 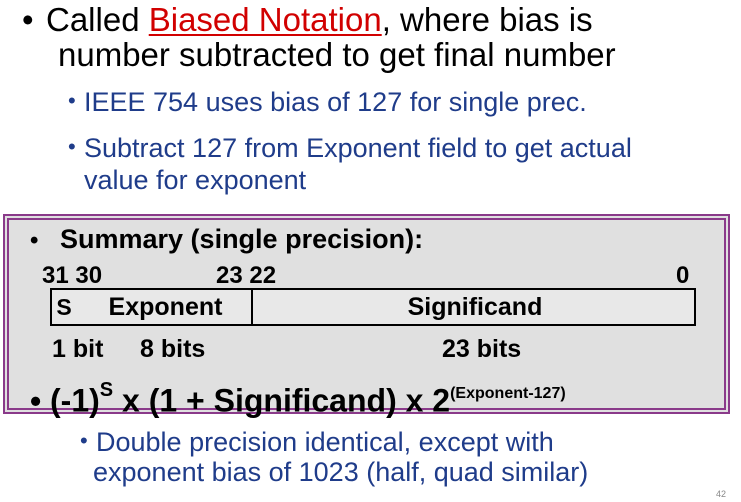 What do you see at coordinates (89, 275) in the screenshot?
I see `bit-30: 30` at bounding box center [89, 275].